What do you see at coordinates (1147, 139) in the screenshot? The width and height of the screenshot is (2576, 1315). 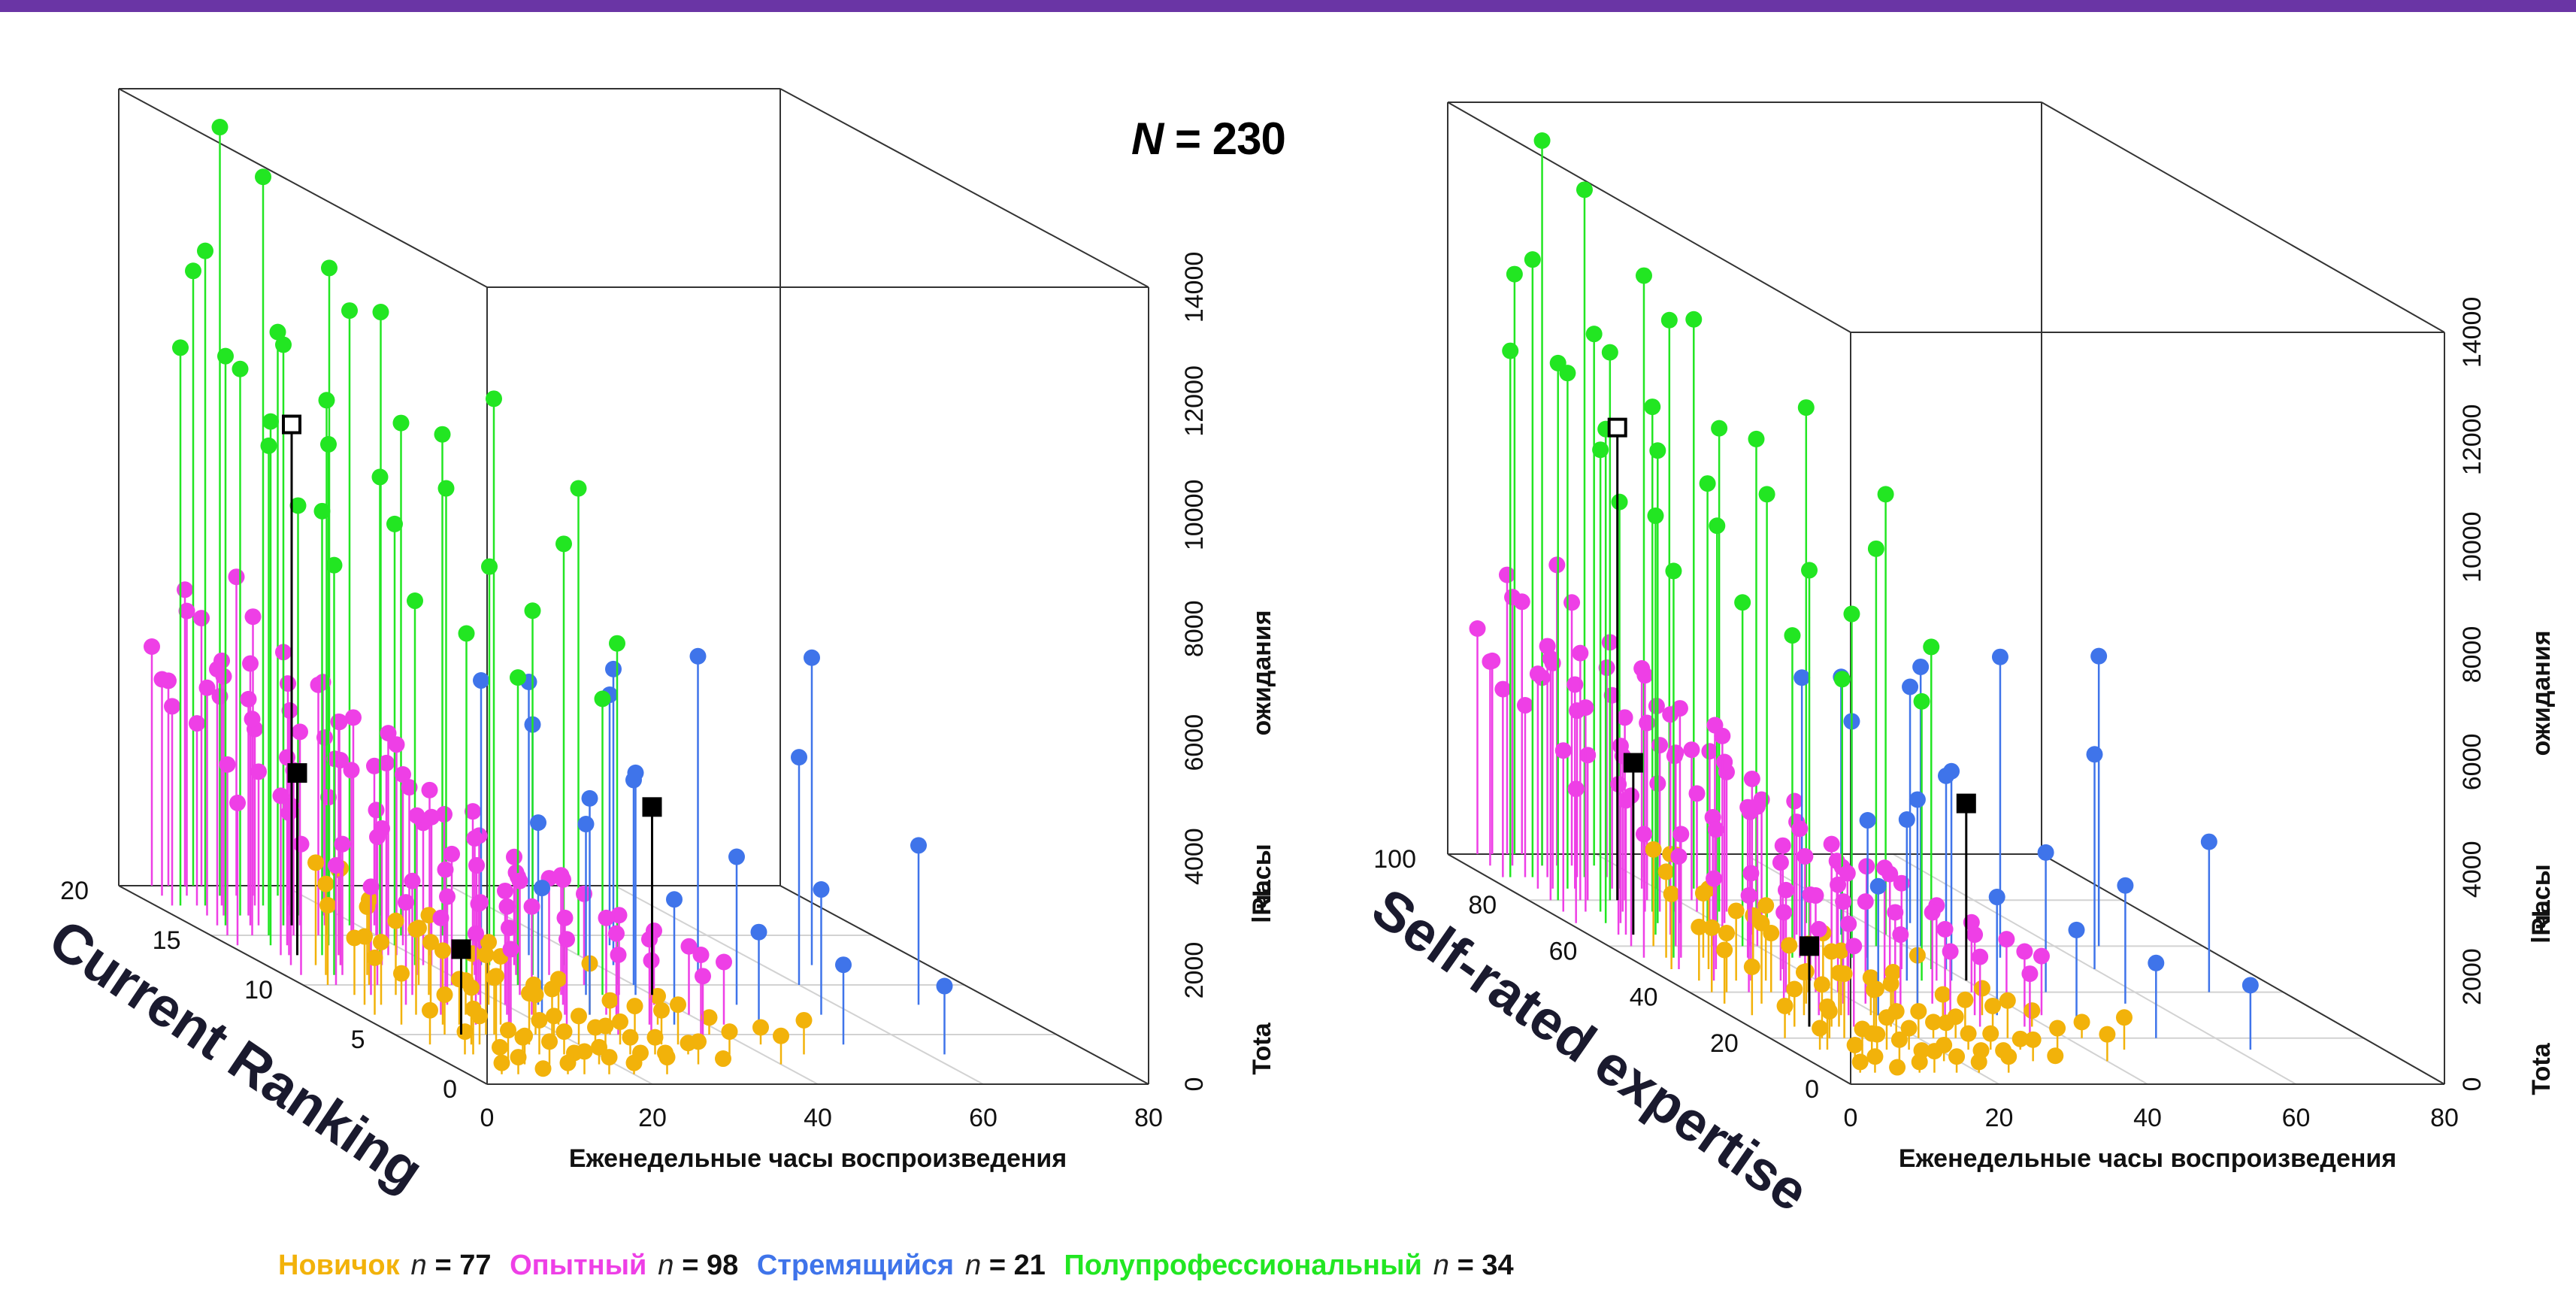 I see `total-n-var: N` at bounding box center [1147, 139].